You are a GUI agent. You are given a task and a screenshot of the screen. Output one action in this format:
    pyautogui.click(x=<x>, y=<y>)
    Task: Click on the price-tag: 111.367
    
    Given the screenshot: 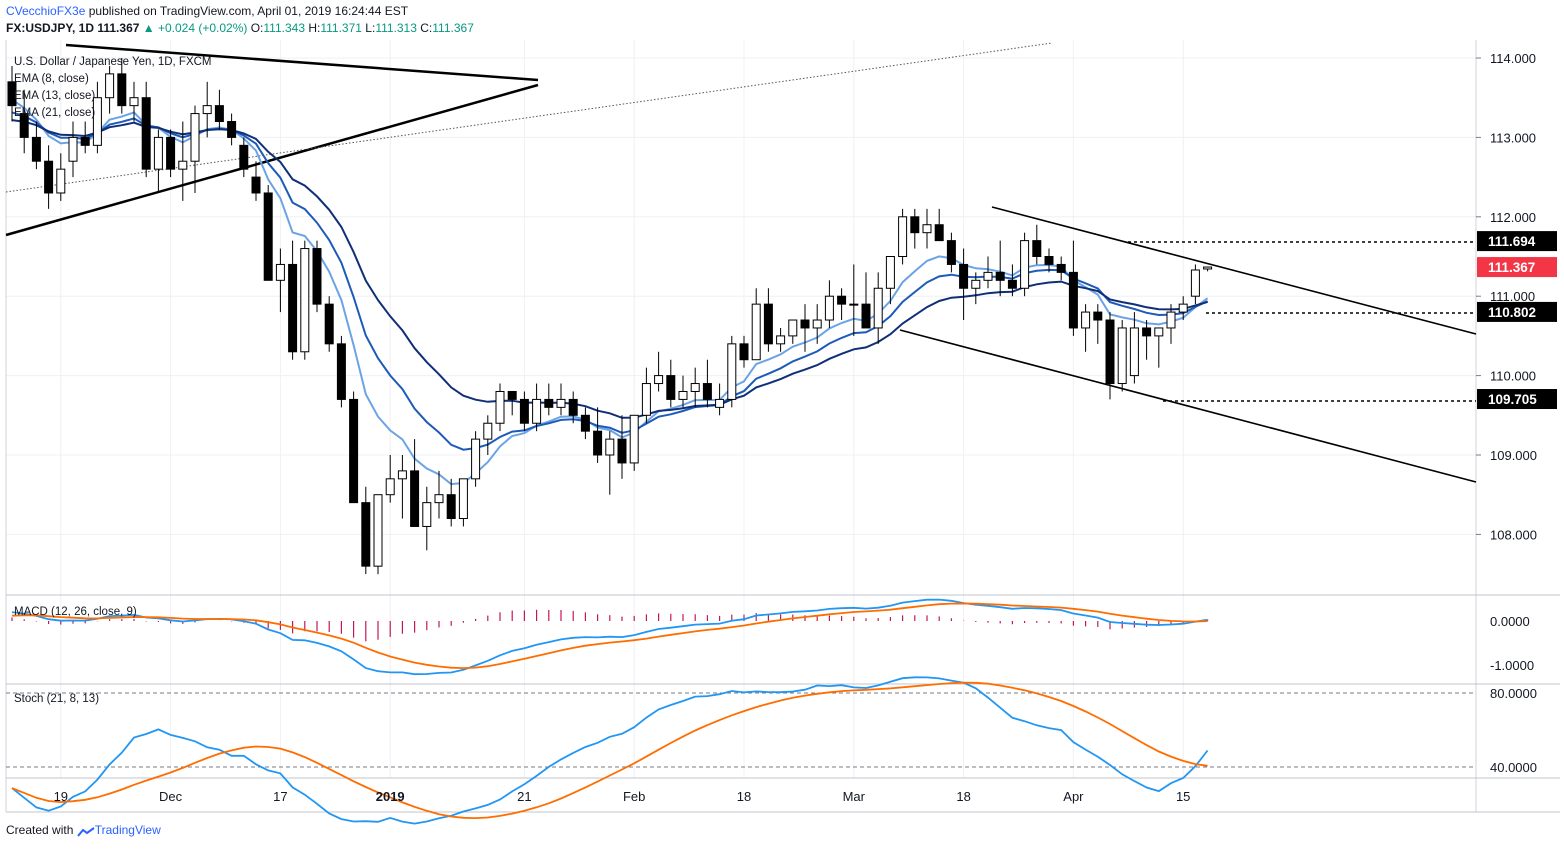 What is the action you would take?
    pyautogui.click(x=1517, y=267)
    